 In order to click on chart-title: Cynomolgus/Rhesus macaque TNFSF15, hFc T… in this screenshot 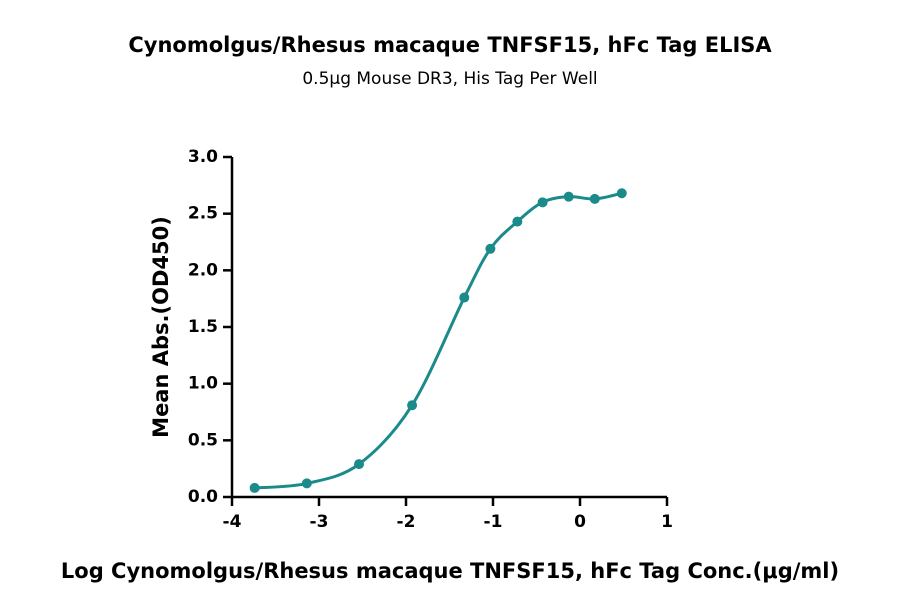, I will do `click(450, 45)`.